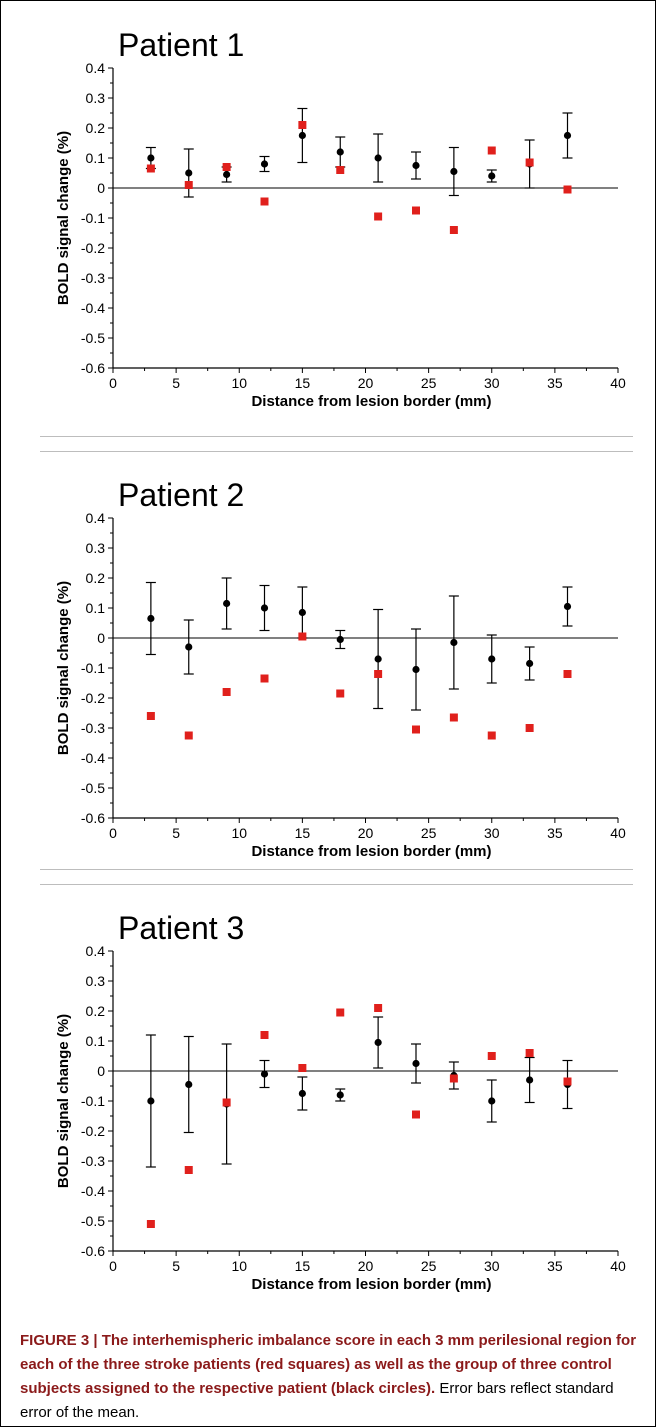 The height and width of the screenshot is (1427, 656). What do you see at coordinates (239, 1266) in the screenshot?
I see `x-tick-label: 10` at bounding box center [239, 1266].